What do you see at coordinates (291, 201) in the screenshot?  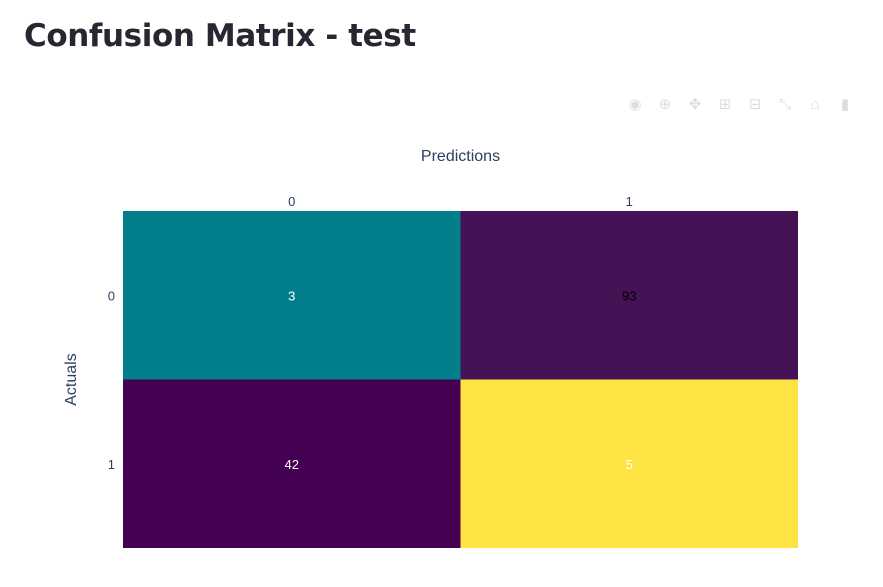 I see `x-tick-label: 0` at bounding box center [291, 201].